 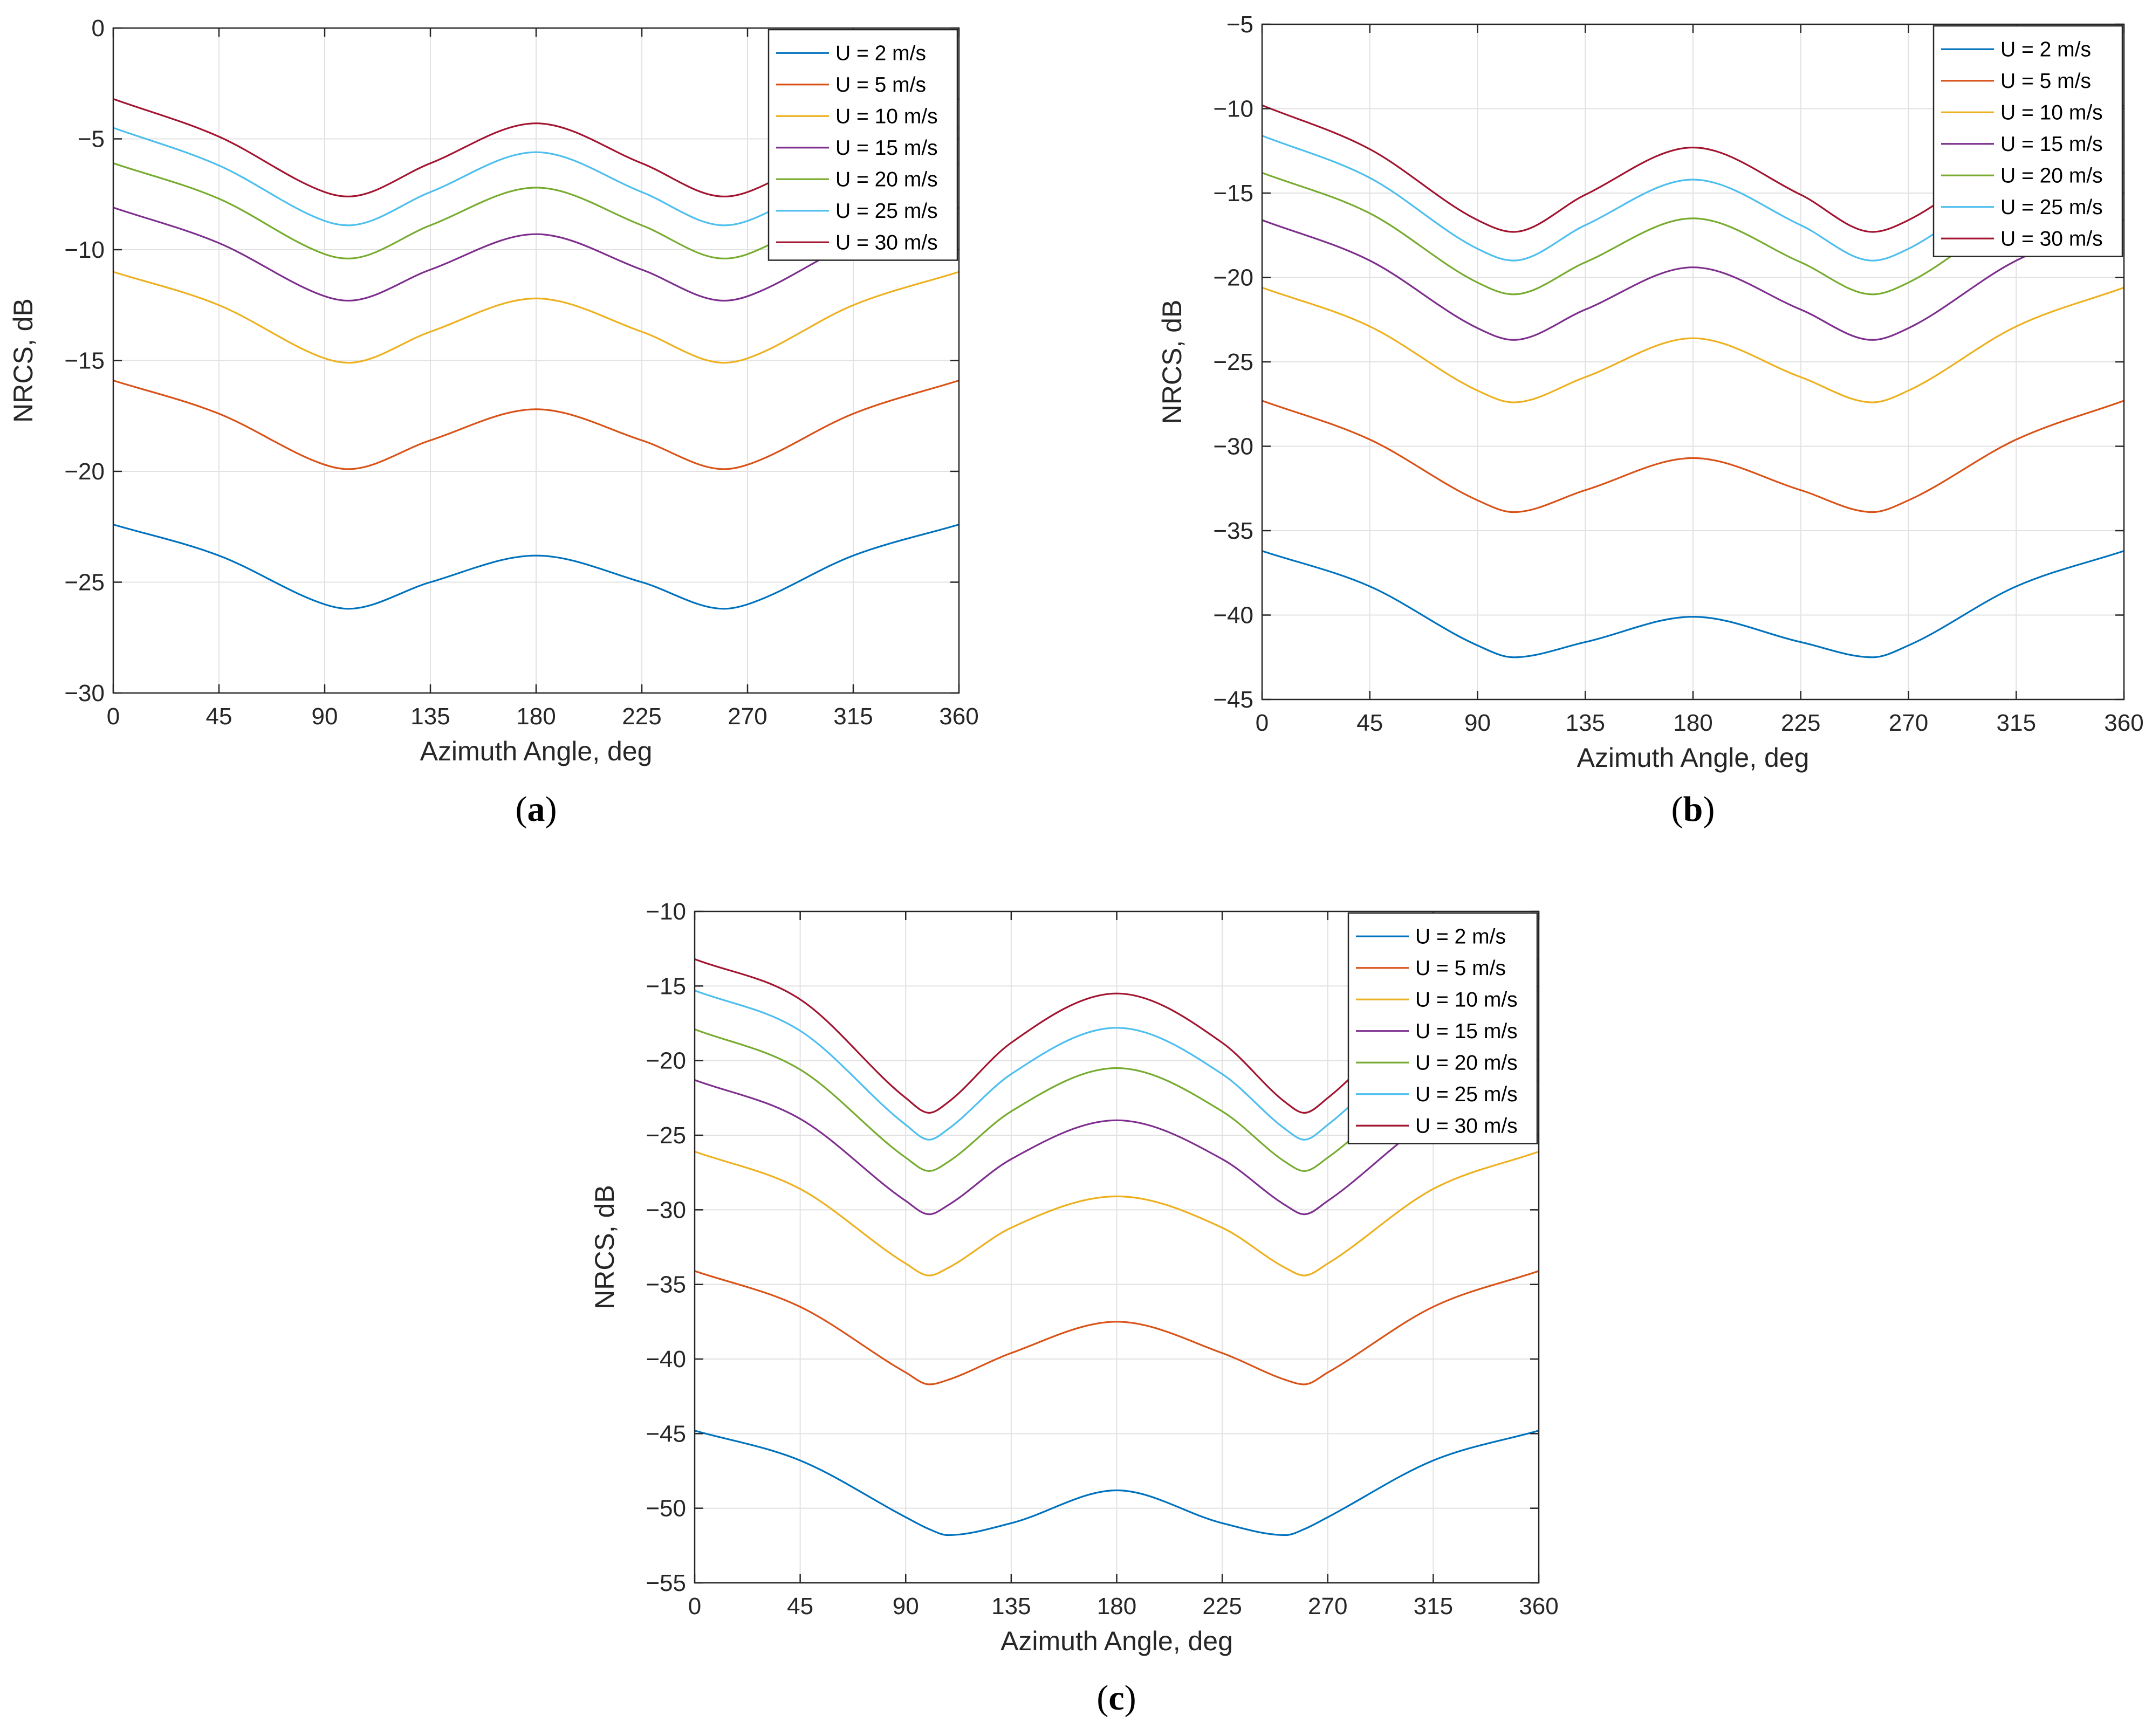 What do you see at coordinates (666, 1509) in the screenshot?
I see `y-tick-label: −50` at bounding box center [666, 1509].